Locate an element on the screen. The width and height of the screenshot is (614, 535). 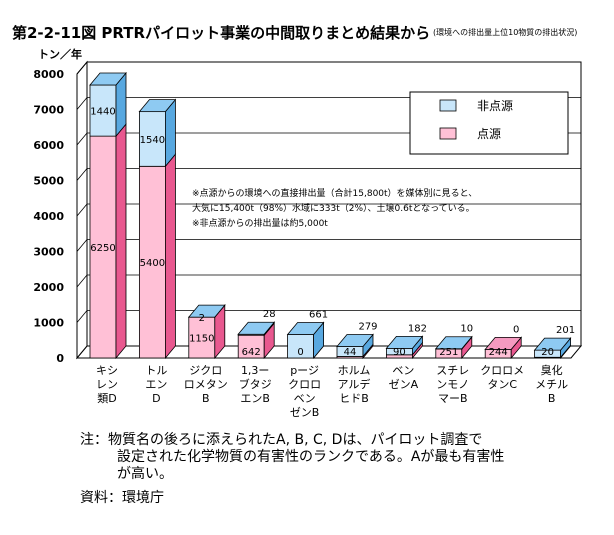
data-label-non-point-source: 28 is located at coordinates (269, 314).